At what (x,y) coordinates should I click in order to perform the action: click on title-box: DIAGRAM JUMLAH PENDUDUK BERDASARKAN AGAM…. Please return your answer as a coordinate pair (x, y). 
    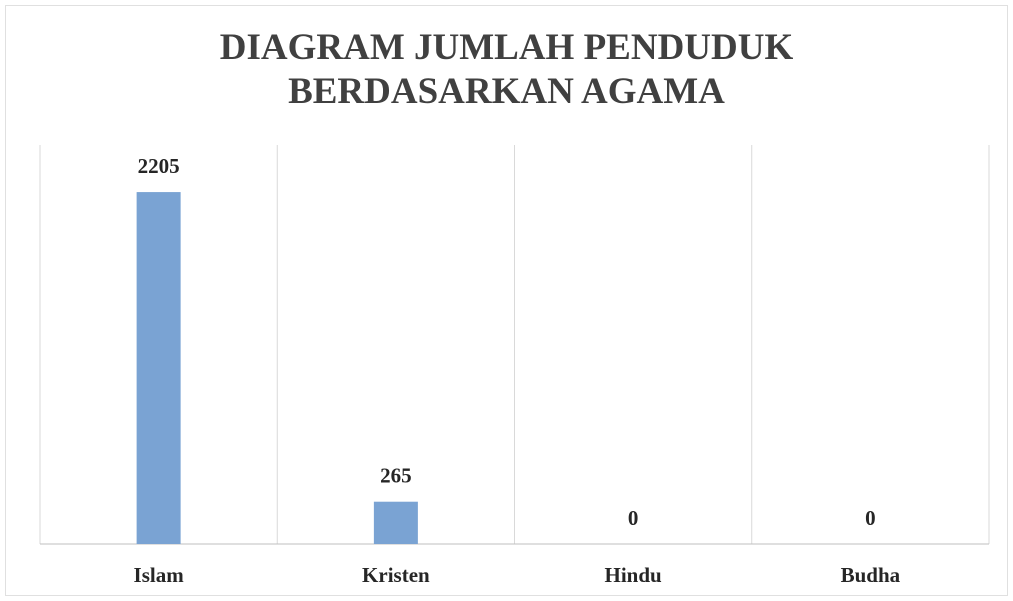
    Looking at the image, I should click on (506, 70).